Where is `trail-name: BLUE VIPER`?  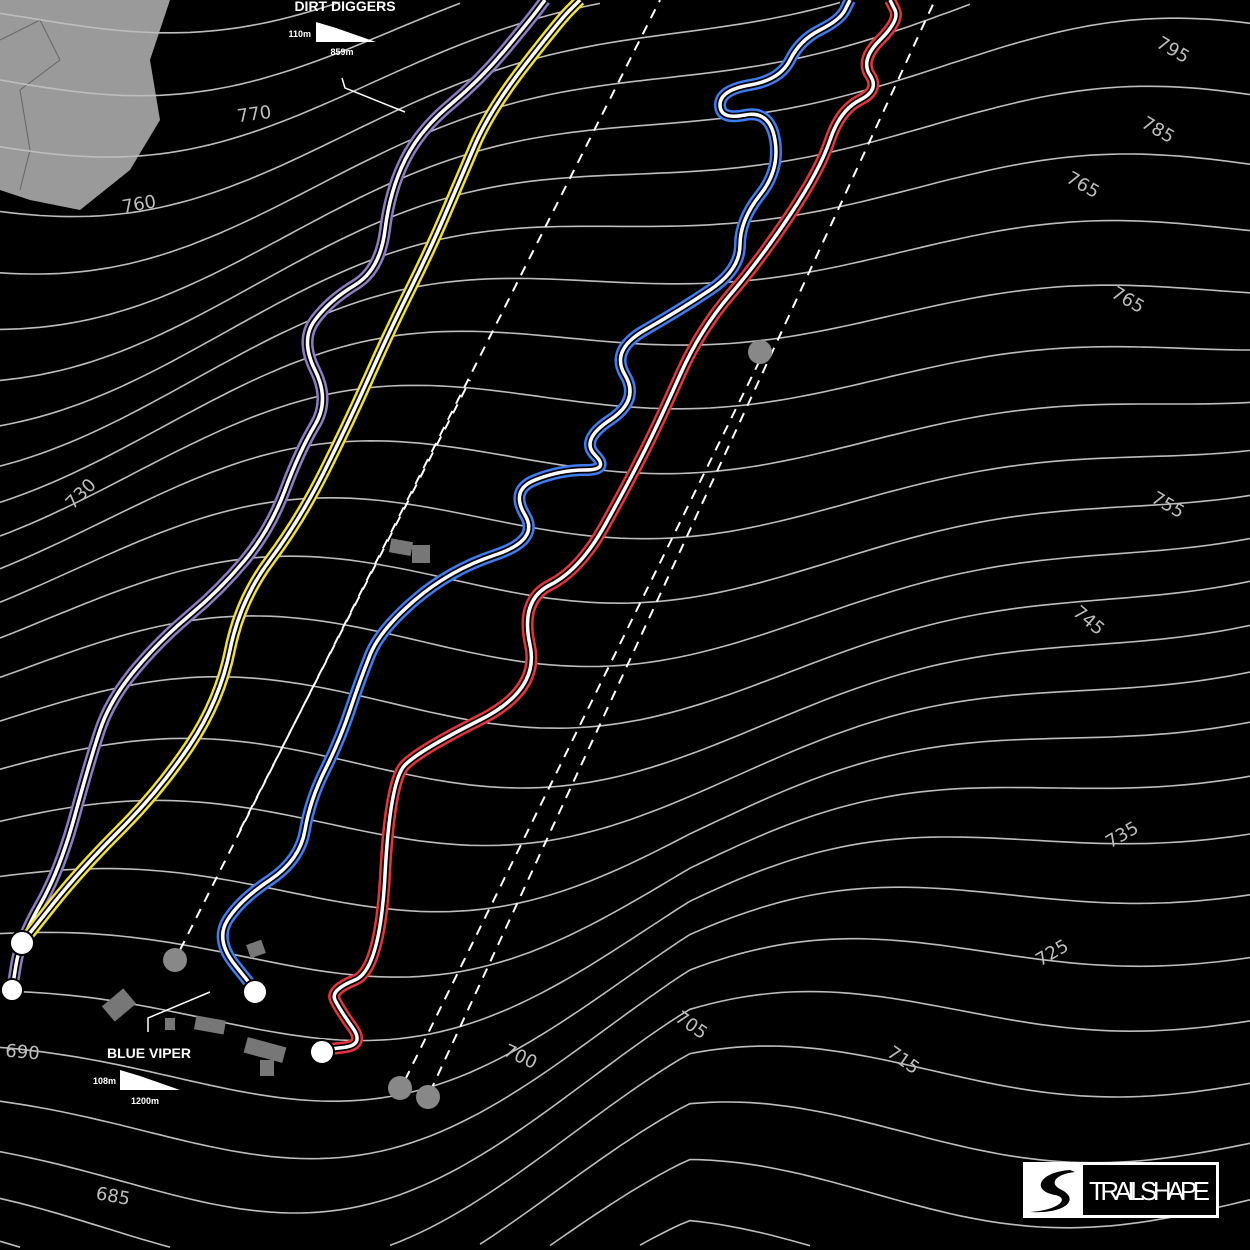
trail-name: BLUE VIPER is located at coordinates (149, 1053).